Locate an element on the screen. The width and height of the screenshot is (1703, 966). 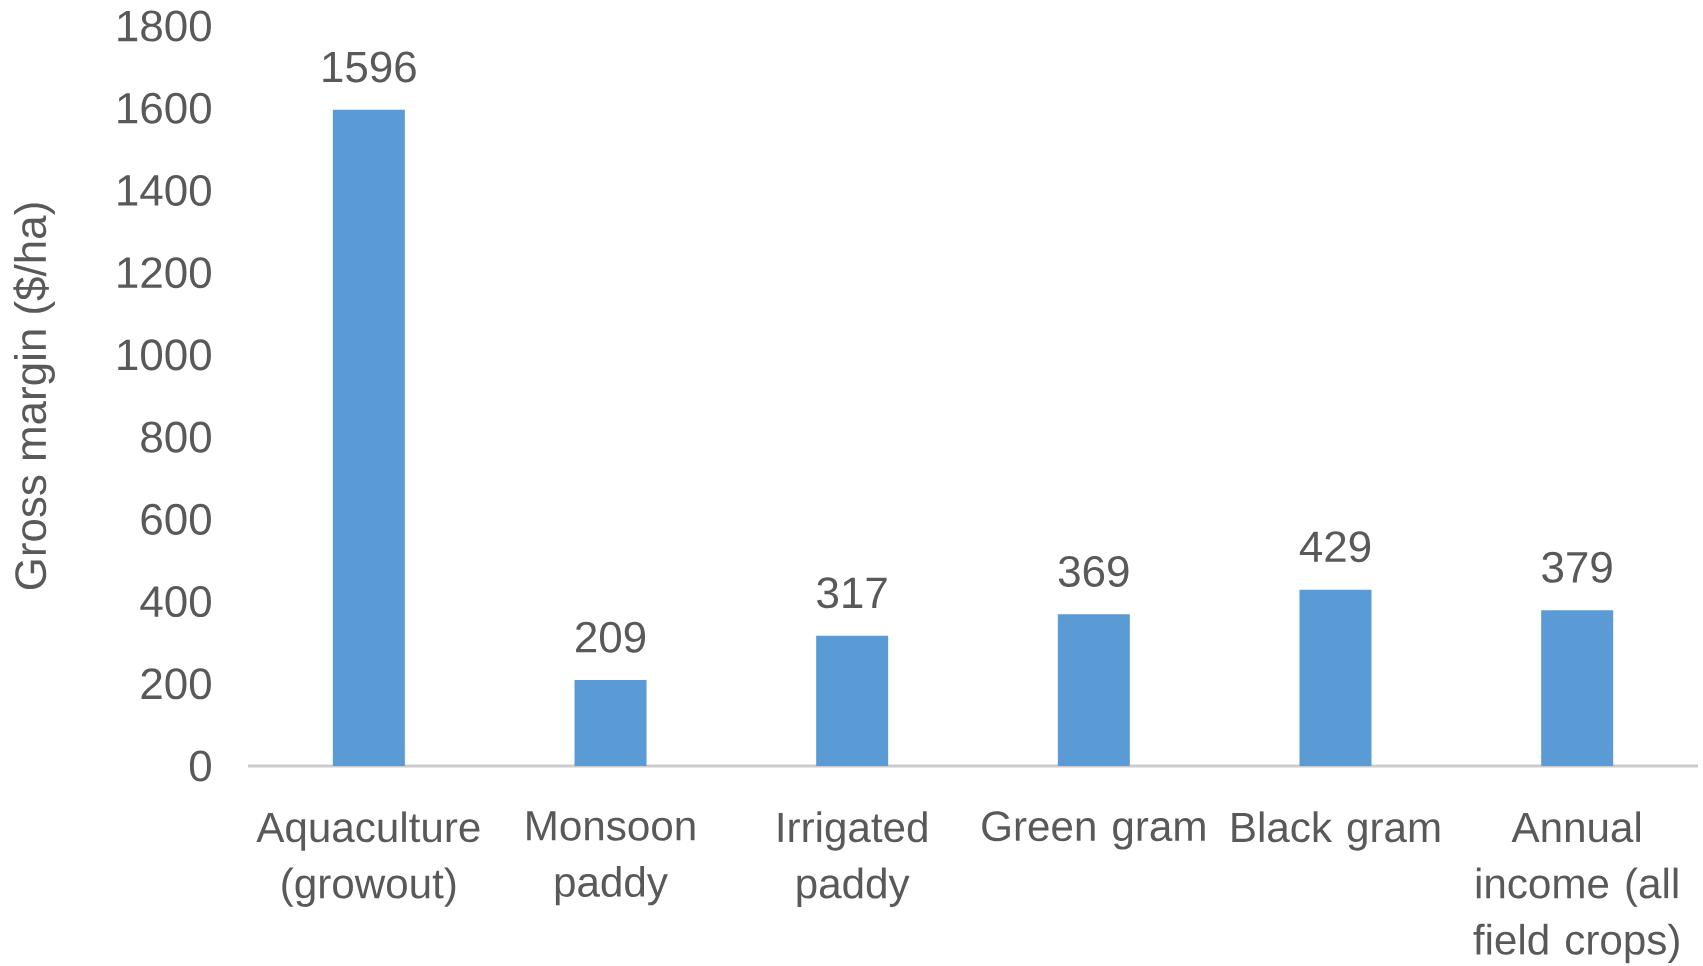
x-tick-label: Irrigated paddy is located at coordinates (852, 859).